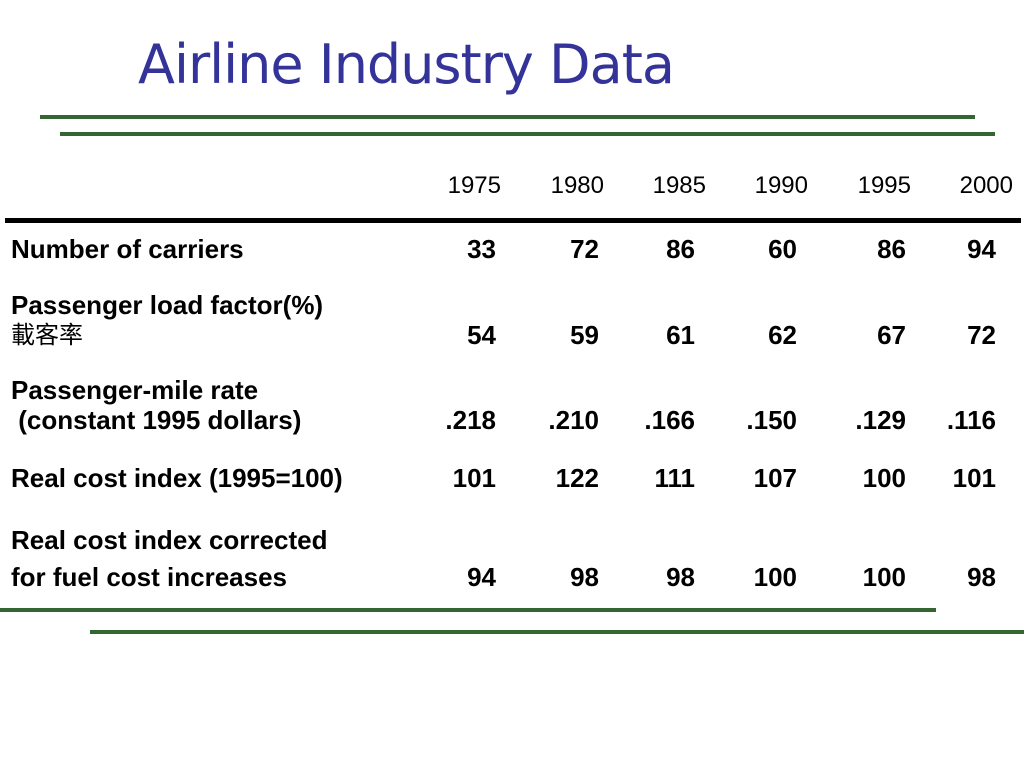  I want to click on title-underline-bottom, so click(527, 134).